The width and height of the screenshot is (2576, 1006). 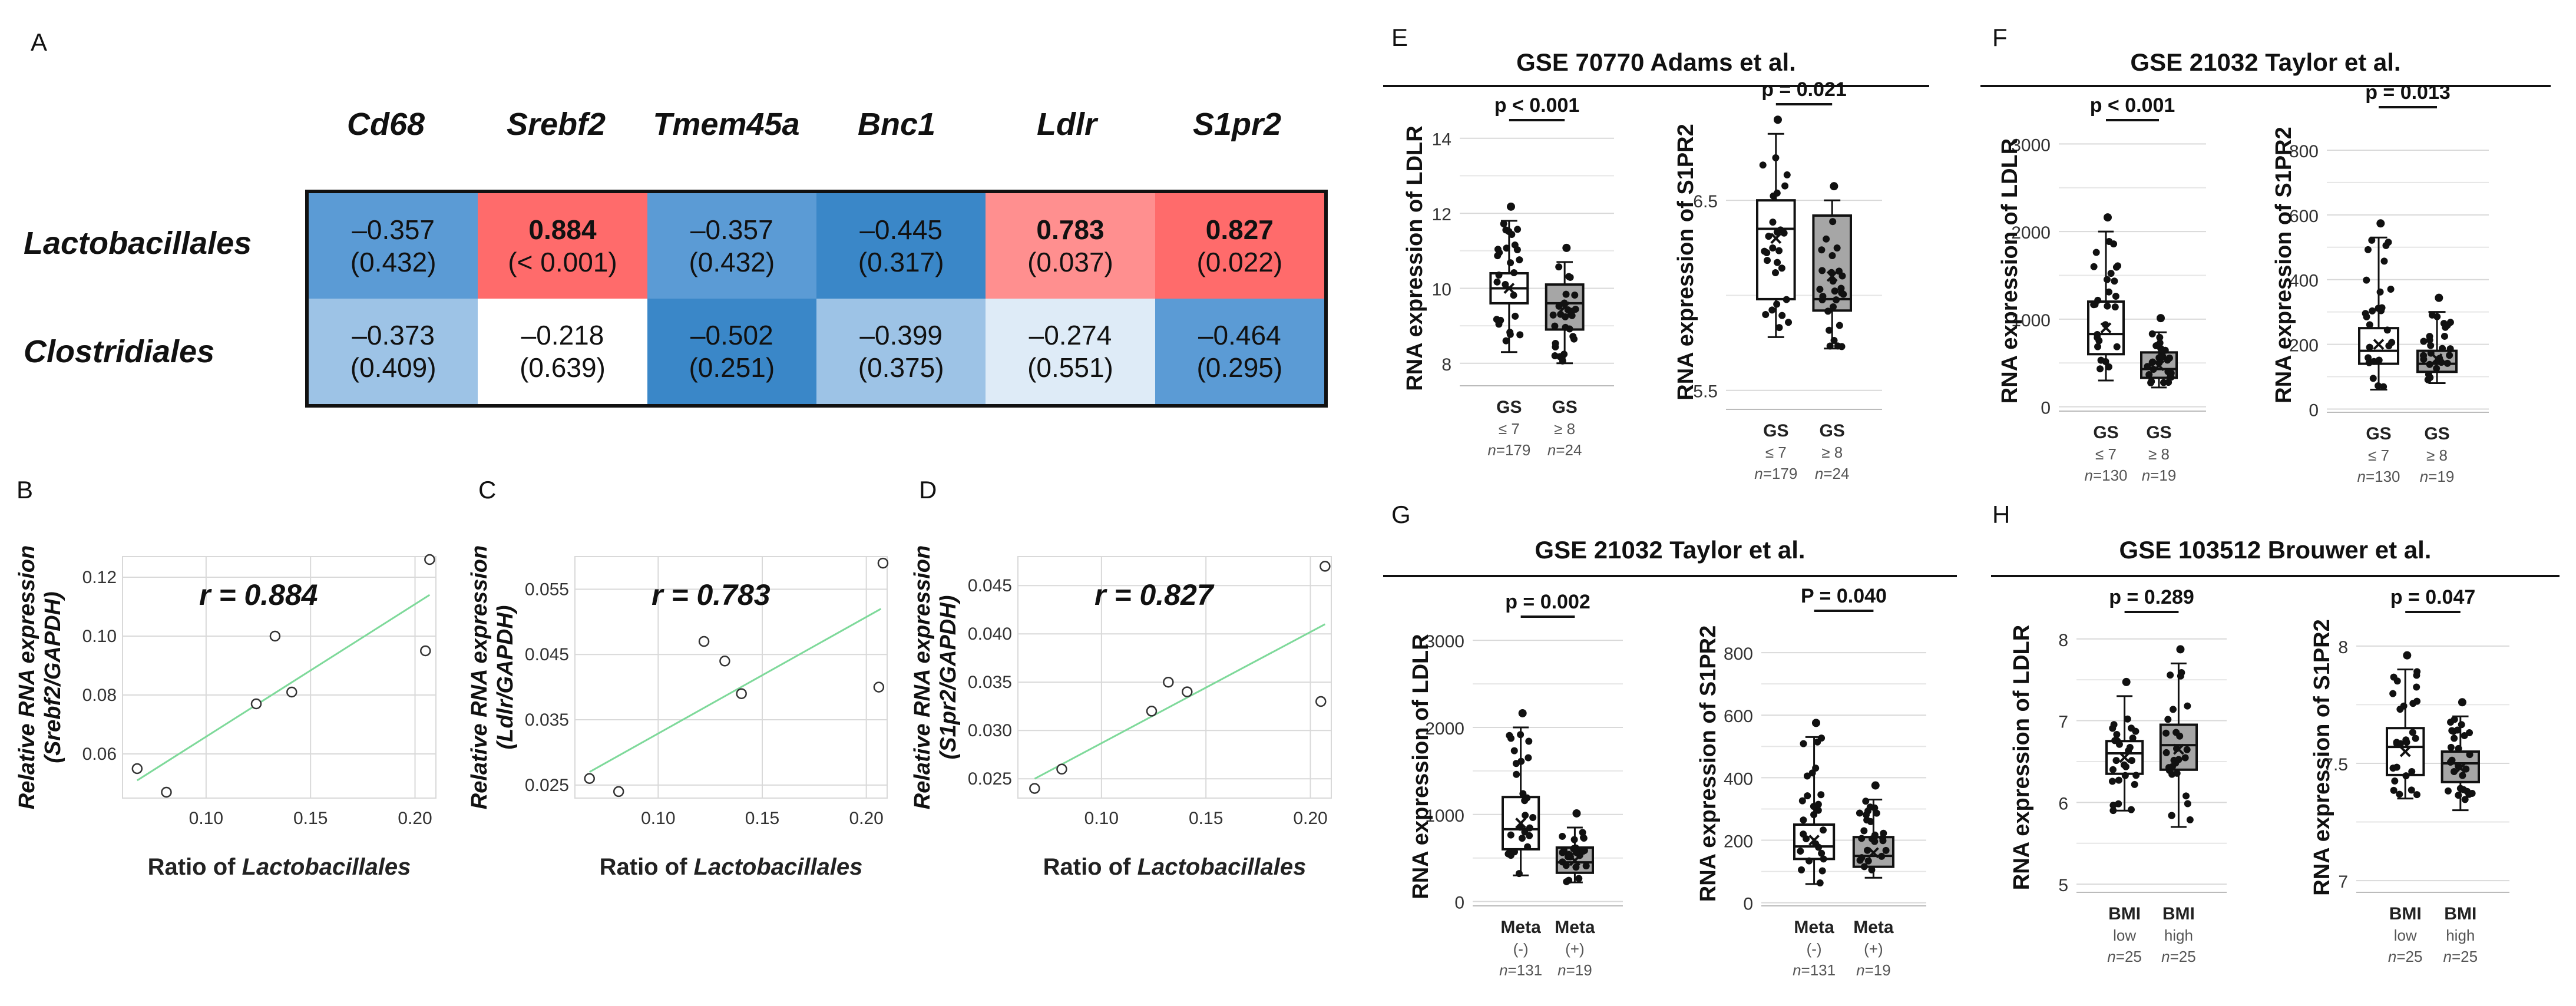 I want to click on box-group: GS ≥ 8 n=24, so click(x=1565, y=351).